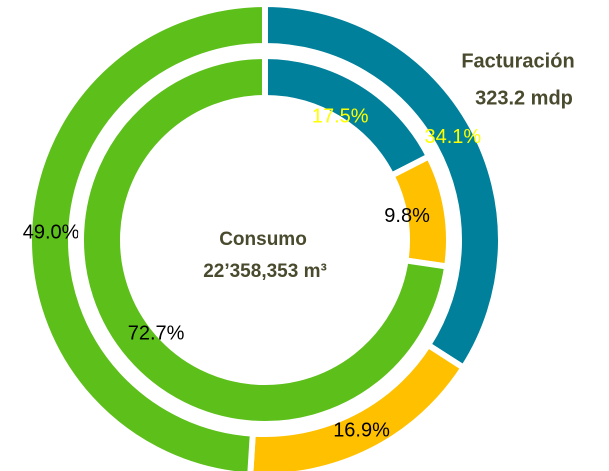 The width and height of the screenshot is (609, 471). I want to click on data-label: 9.8%, so click(407, 216).